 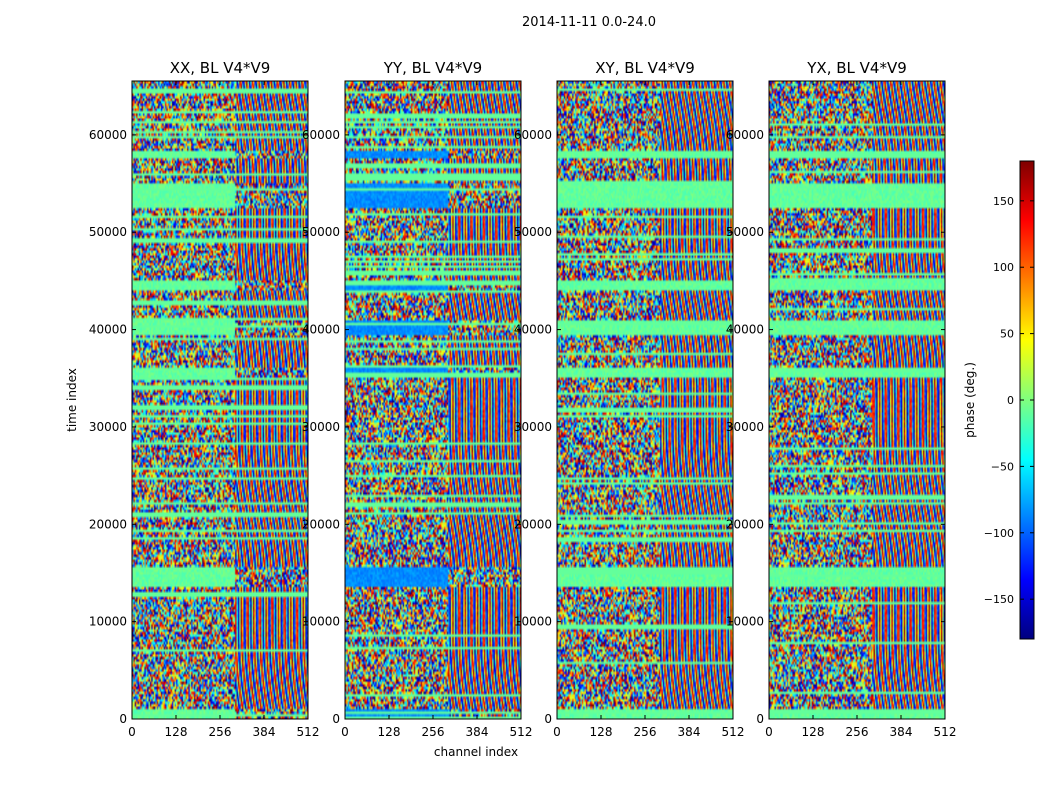 I want to click on colorbar-tick-label: 150, so click(x=1003, y=201).